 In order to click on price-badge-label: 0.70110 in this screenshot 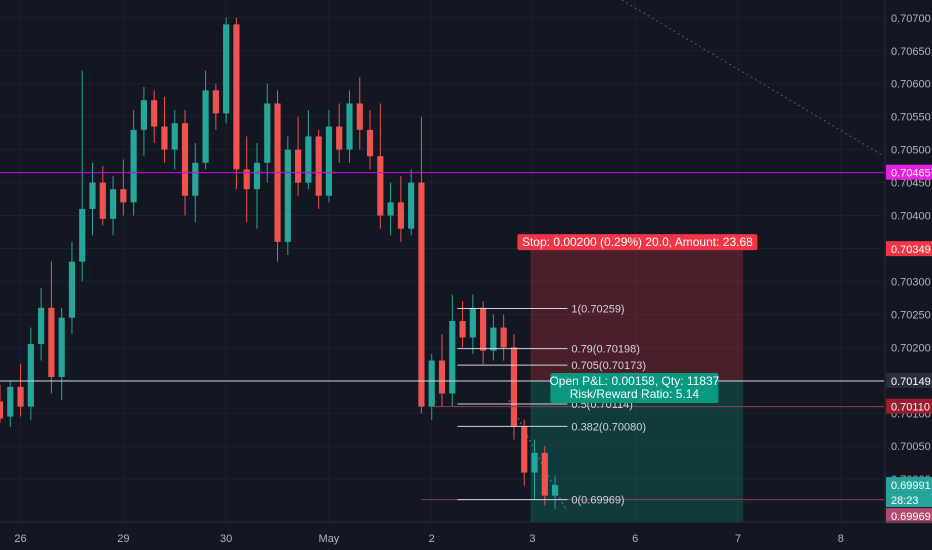, I will do `click(910, 408)`.